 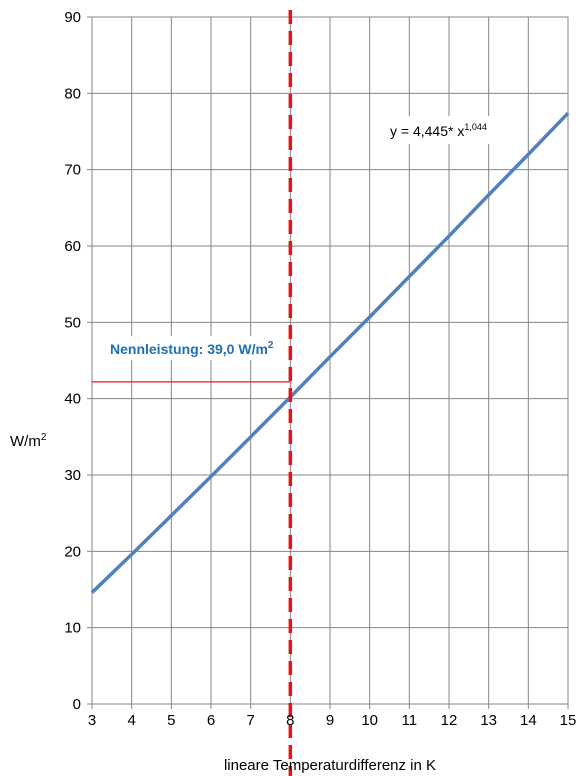 I want to click on x-tick-label: 6, so click(x=211, y=720).